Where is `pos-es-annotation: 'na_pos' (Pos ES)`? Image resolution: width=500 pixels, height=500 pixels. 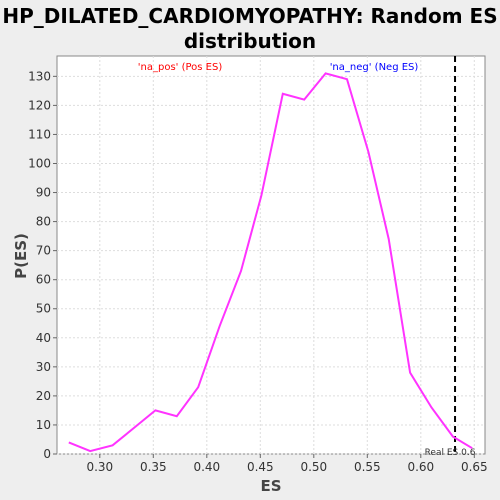 pos-es-annotation: 'na_pos' (Pos ES) is located at coordinates (180, 67).